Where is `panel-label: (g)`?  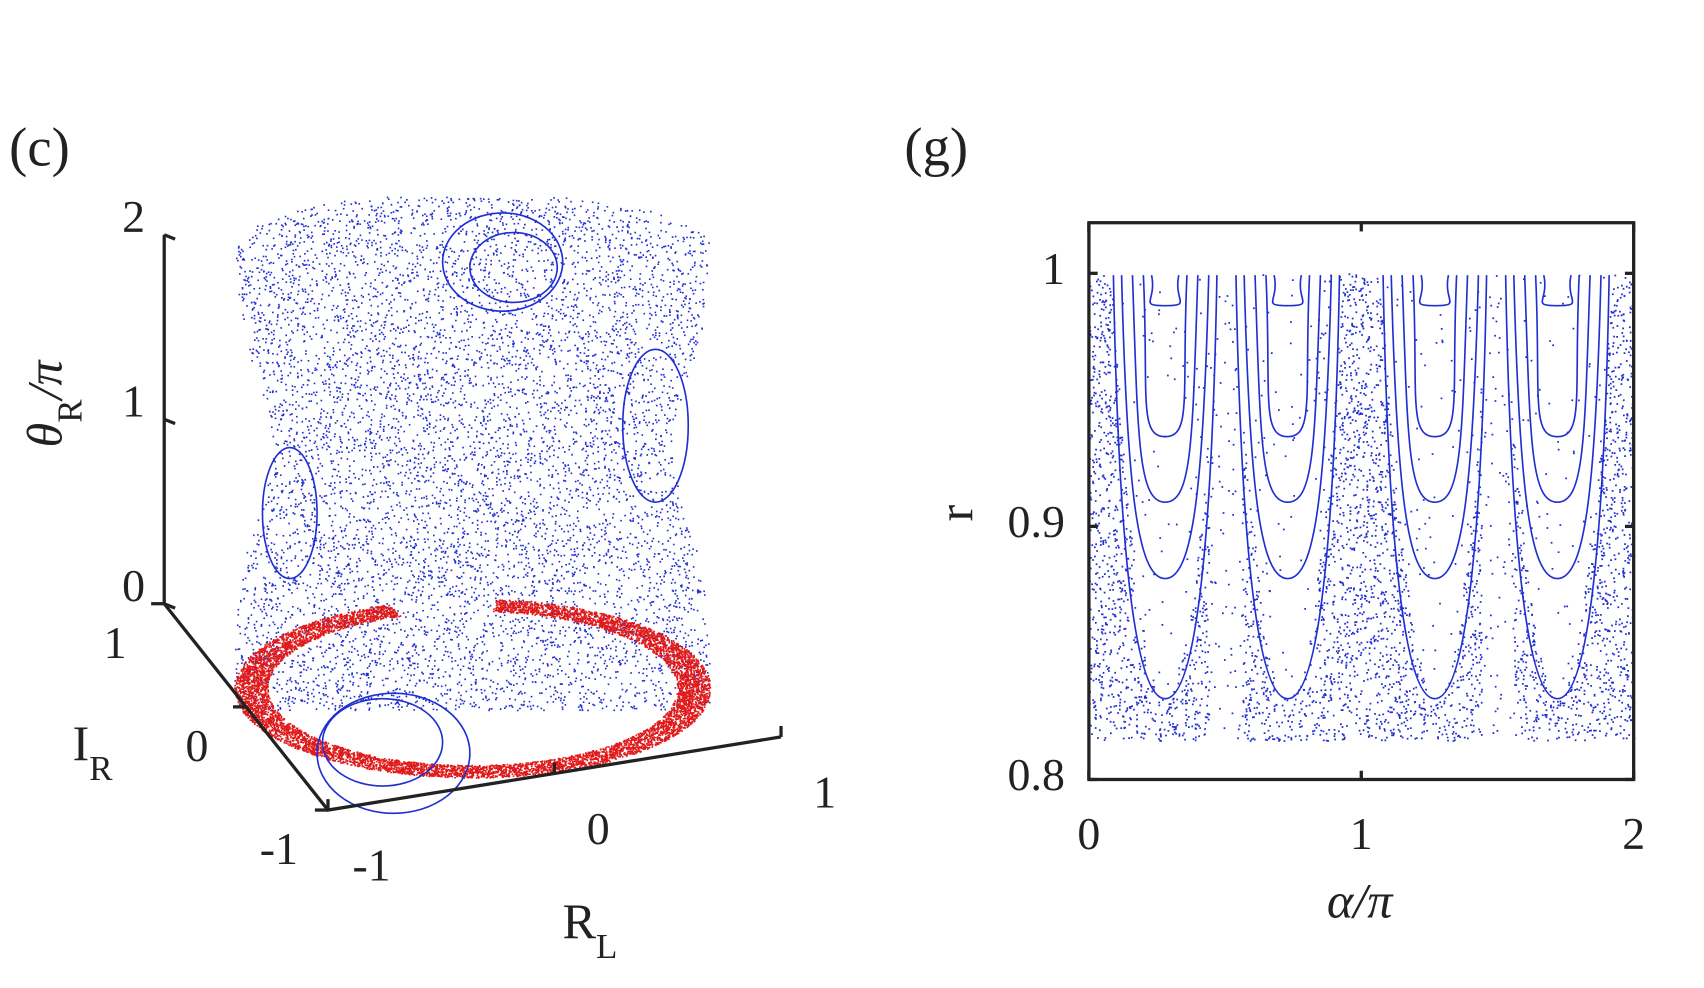
panel-label: (g) is located at coordinates (936, 146).